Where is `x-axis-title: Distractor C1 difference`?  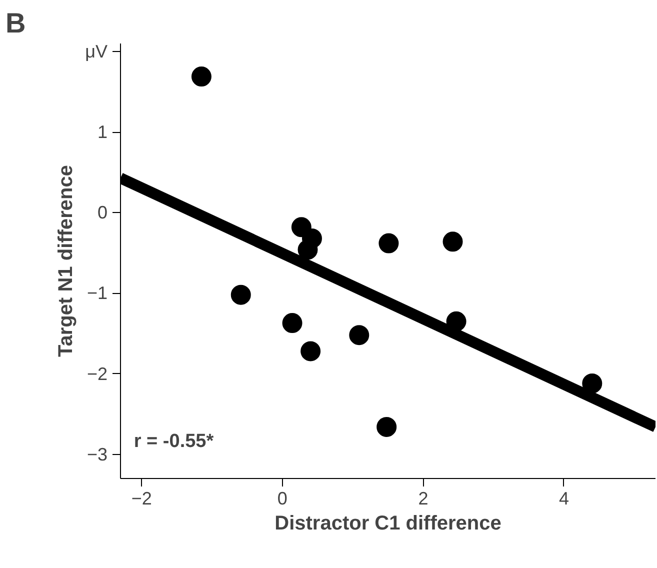
x-axis-title: Distractor C1 difference is located at coordinates (388, 523).